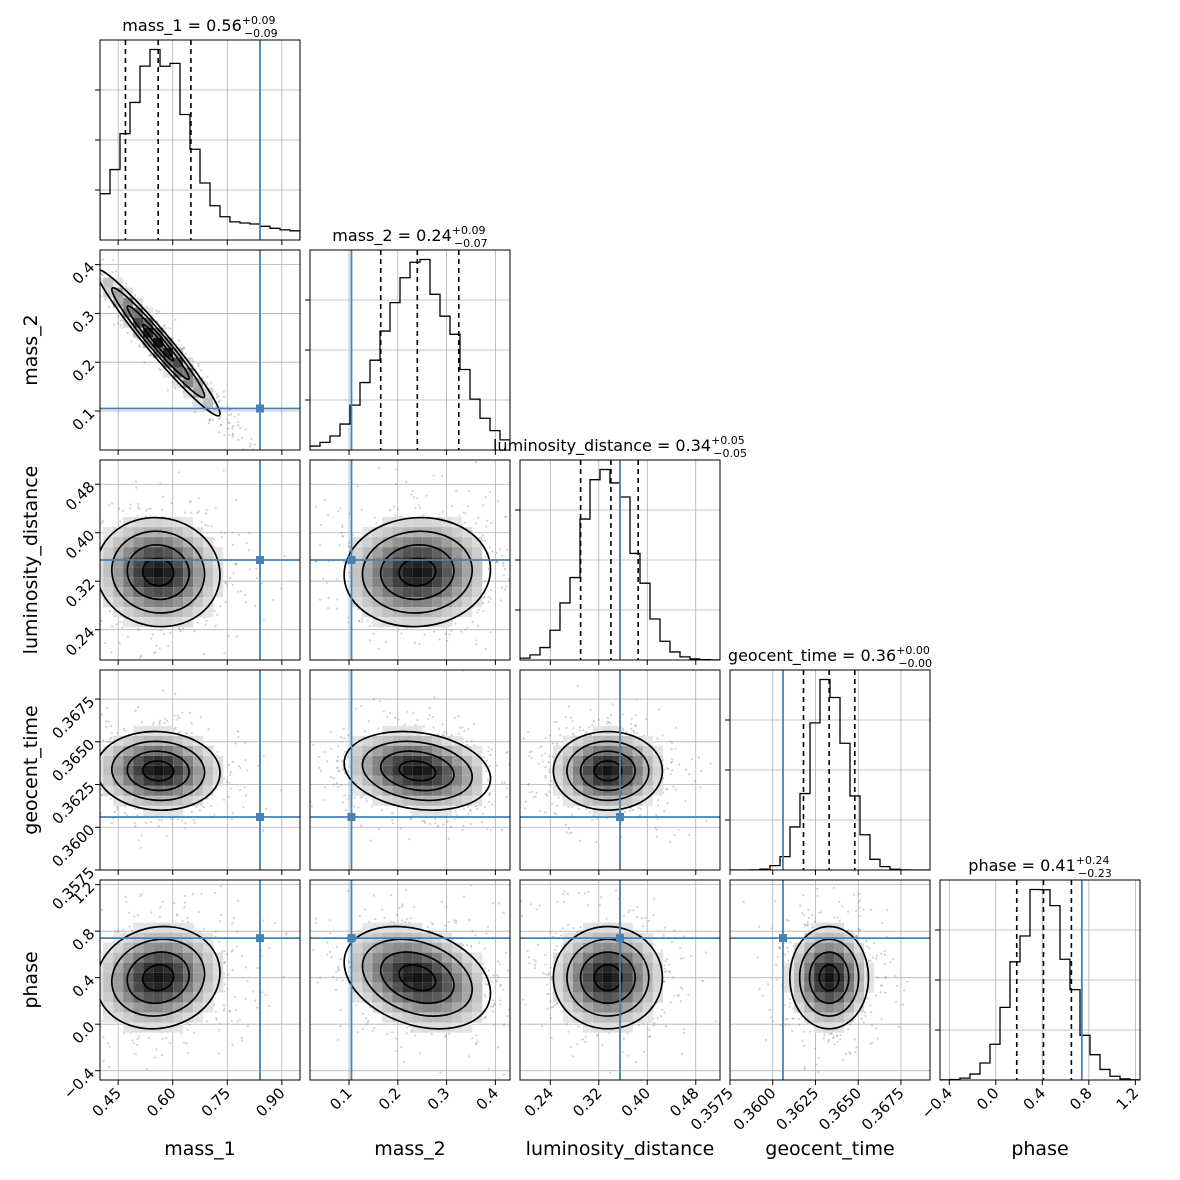  Describe the element at coordinates (620, 560) in the screenshot. I see `panel-frame` at that location.